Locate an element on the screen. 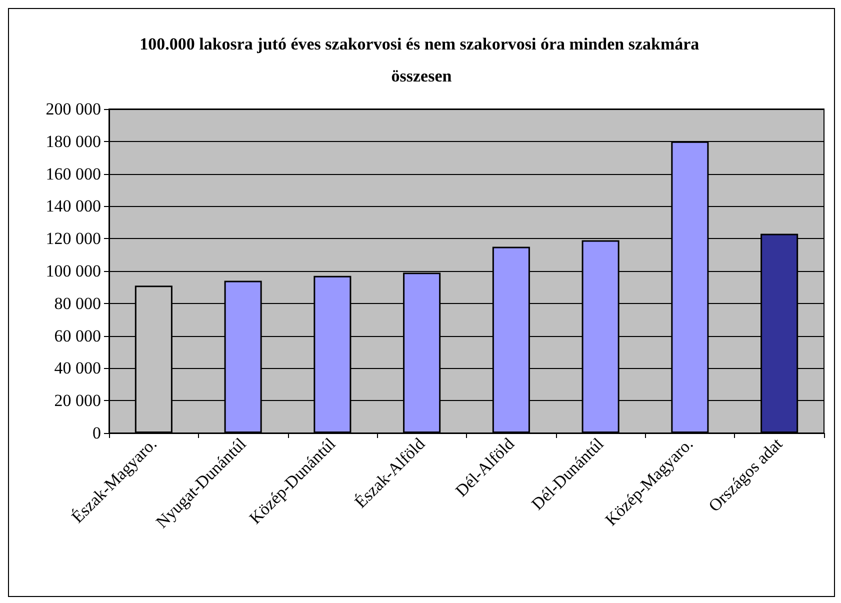 The image size is (841, 603). y-tick-label: 20 000 is located at coordinates (77, 400).